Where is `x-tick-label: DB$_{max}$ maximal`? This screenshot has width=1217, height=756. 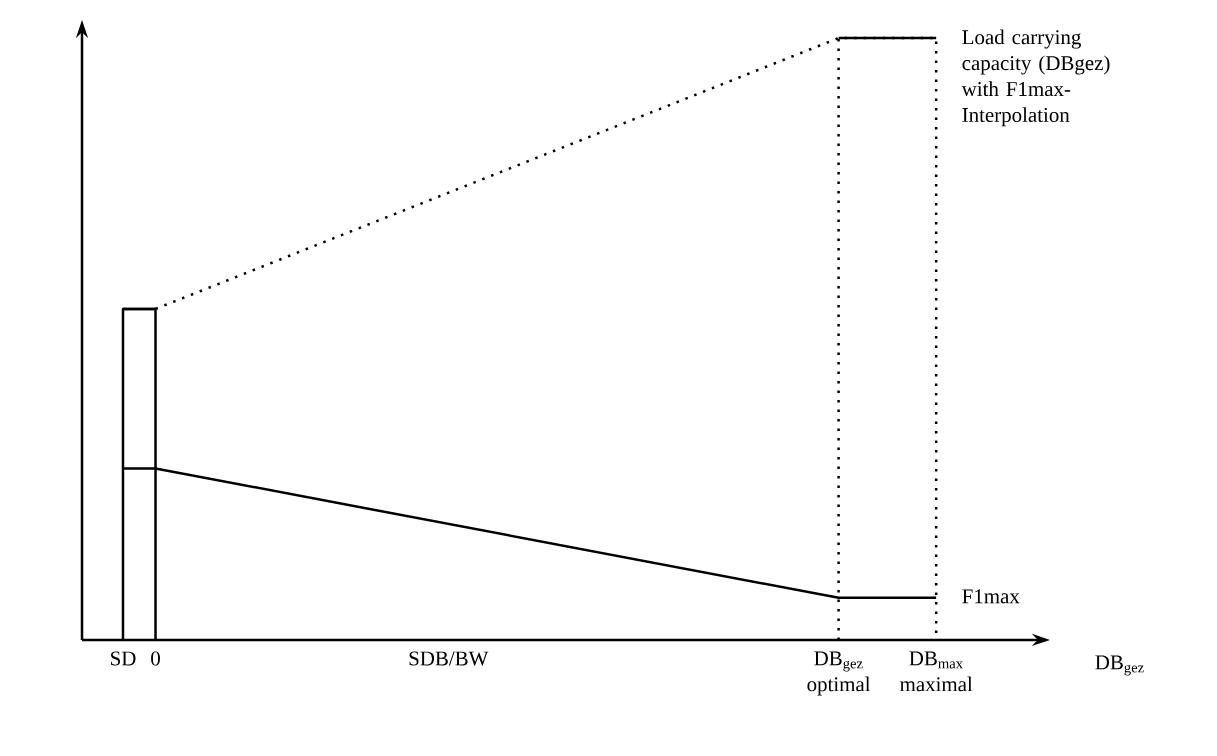
x-tick-label: DB$_{max}$ maximal is located at coordinates (936, 671).